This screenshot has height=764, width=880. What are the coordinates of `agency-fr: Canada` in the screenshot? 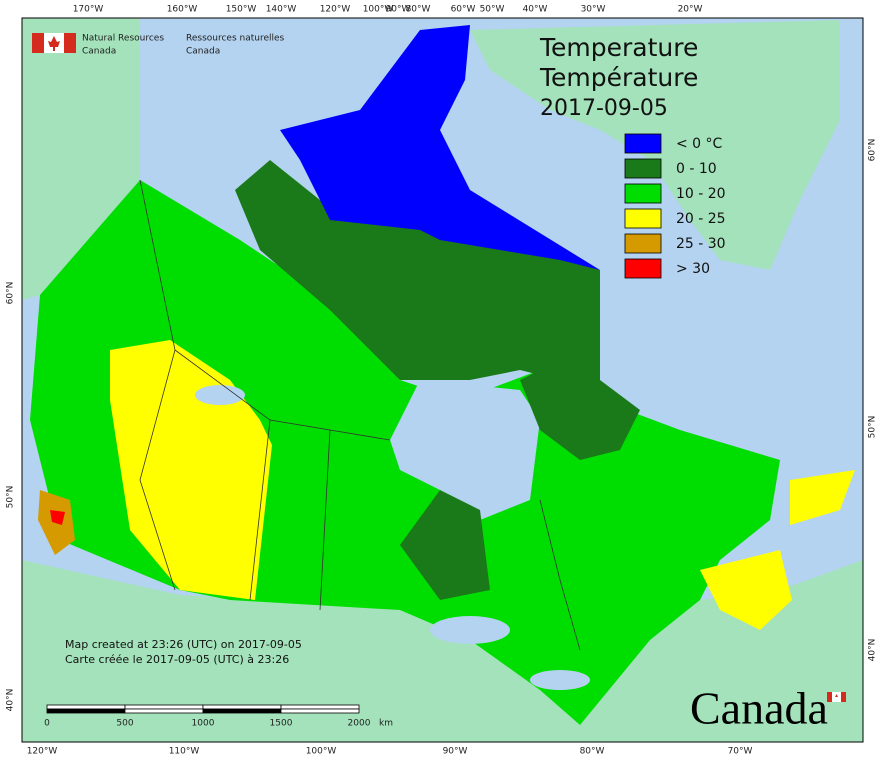 It's located at (203, 52).